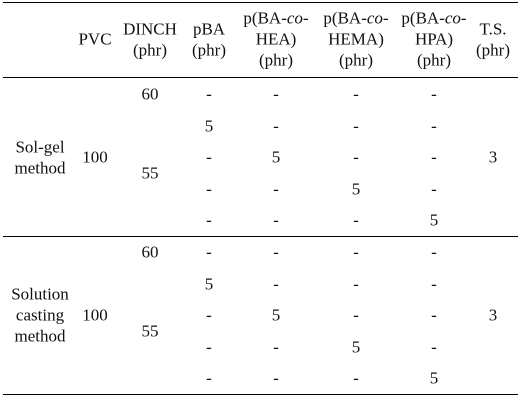 The width and height of the screenshot is (524, 400). I want to click on header-text: T.S., so click(493, 28).